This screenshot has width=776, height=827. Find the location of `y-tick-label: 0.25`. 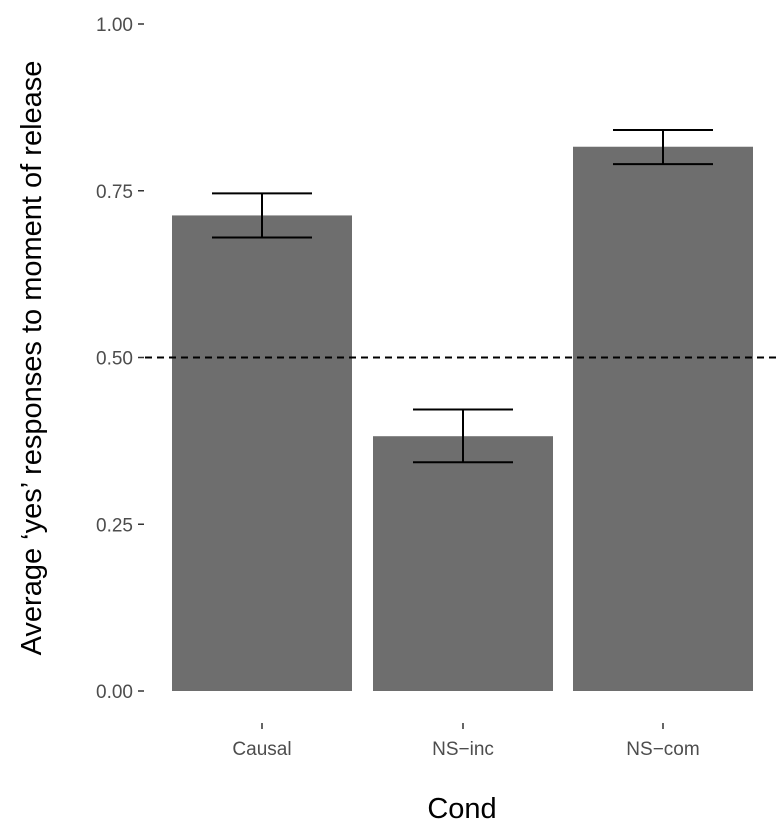

y-tick-label: 0.25 is located at coordinates (114, 525).